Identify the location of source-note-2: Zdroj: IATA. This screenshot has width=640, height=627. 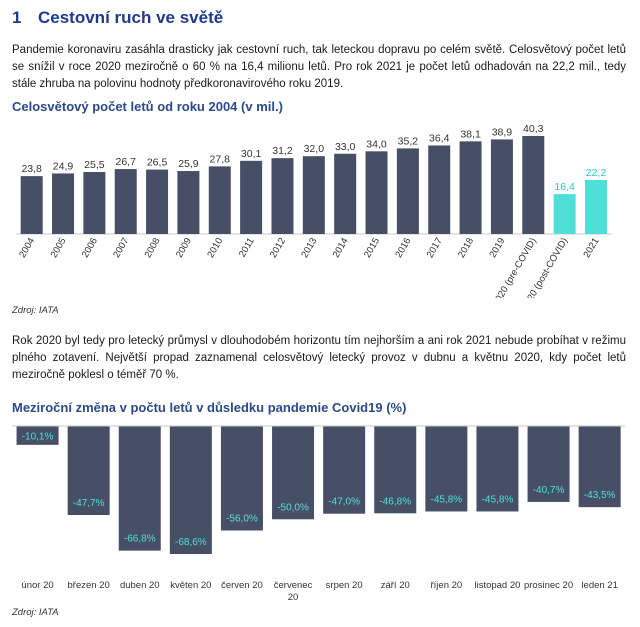
(35, 612).